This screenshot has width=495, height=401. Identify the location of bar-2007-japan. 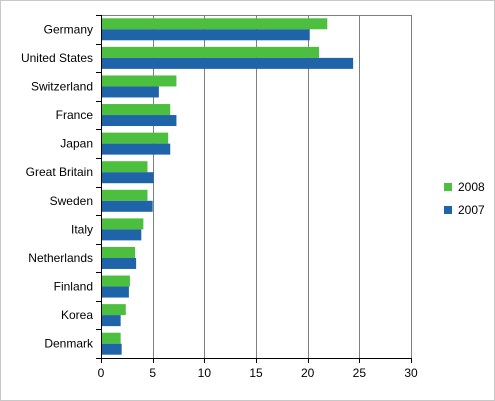
(136, 149).